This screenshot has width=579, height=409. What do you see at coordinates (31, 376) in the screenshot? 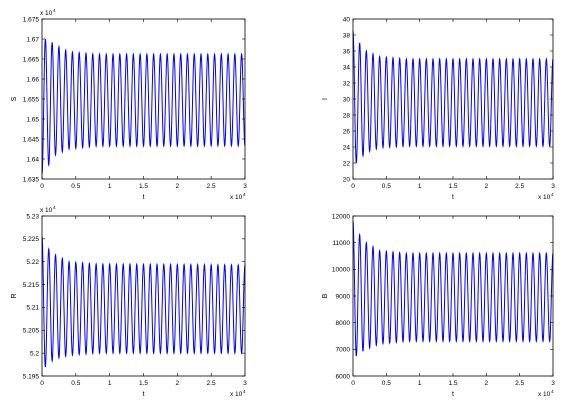
I see `y-tick-label: 5.195` at bounding box center [31, 376].